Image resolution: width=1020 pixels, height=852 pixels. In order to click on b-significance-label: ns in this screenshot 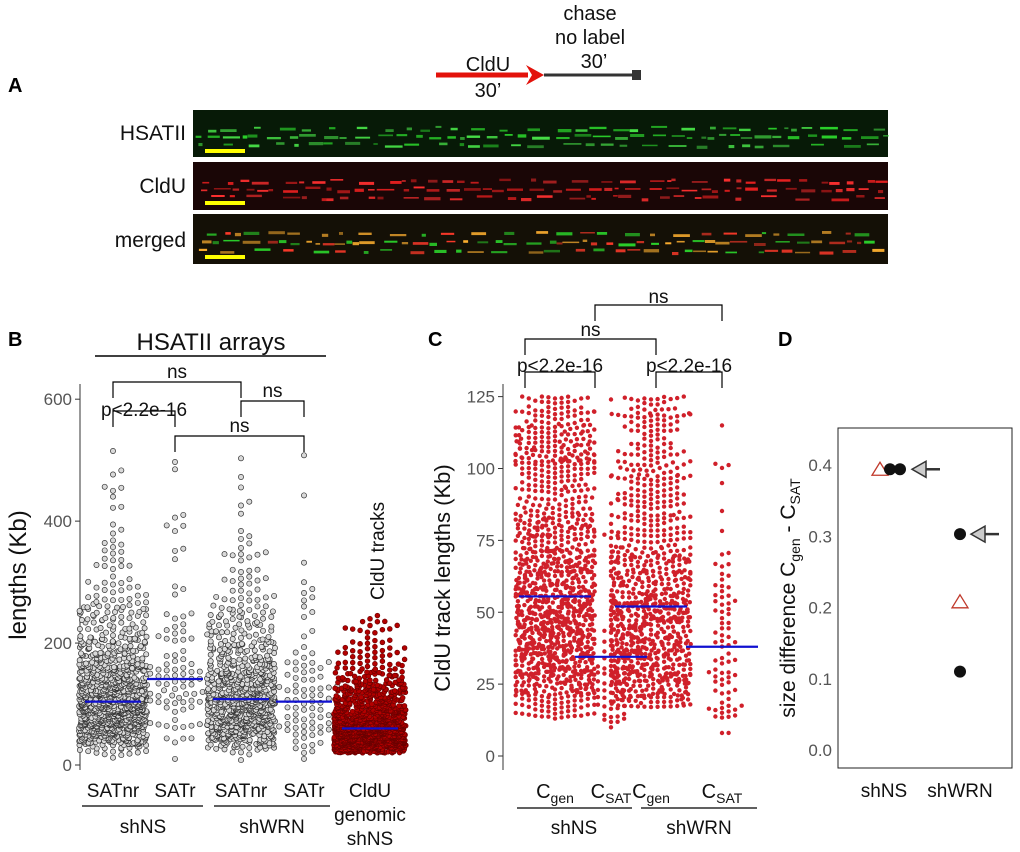, I will do `click(239, 426)`.